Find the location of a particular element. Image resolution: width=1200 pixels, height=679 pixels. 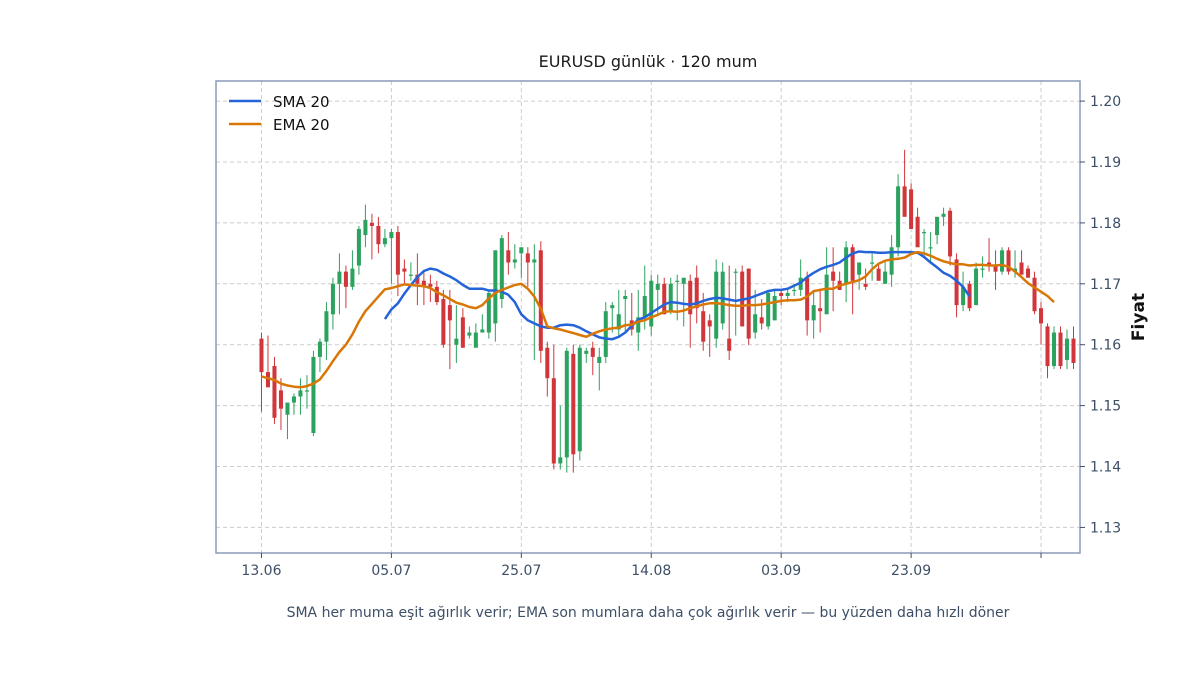

legend-sma-label: SMA 20 is located at coordinates (301, 102).